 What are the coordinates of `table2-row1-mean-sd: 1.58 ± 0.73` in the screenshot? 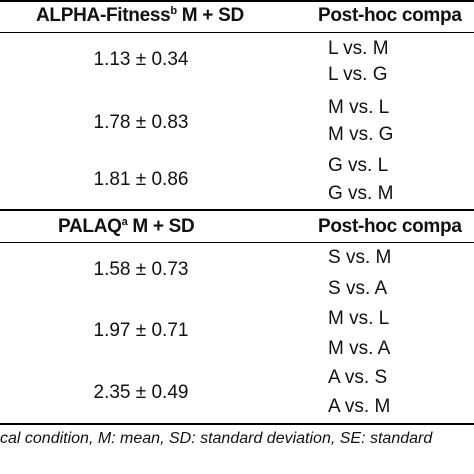 It's located at (141, 269).